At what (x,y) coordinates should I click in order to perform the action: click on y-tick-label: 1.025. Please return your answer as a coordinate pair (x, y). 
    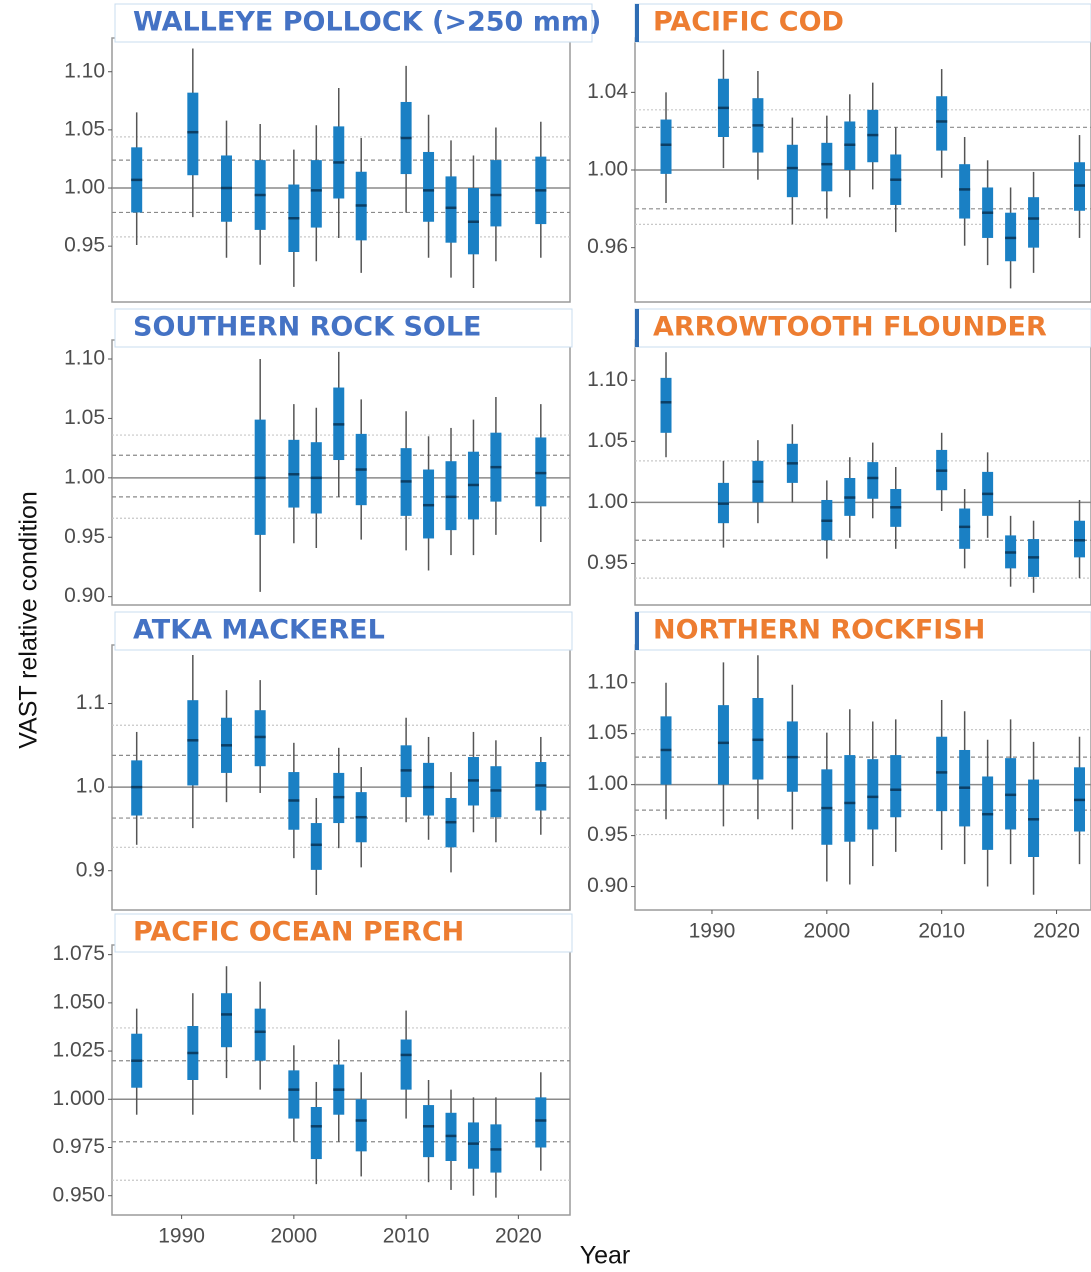
    Looking at the image, I should click on (78, 1050).